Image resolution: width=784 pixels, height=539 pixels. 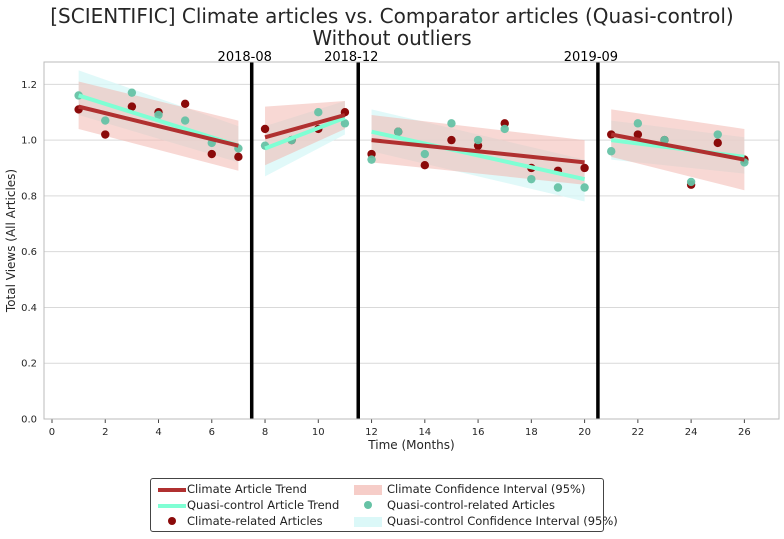 What do you see at coordinates (172, 521) in the screenshot?
I see `climate-points-swatch` at bounding box center [172, 521].